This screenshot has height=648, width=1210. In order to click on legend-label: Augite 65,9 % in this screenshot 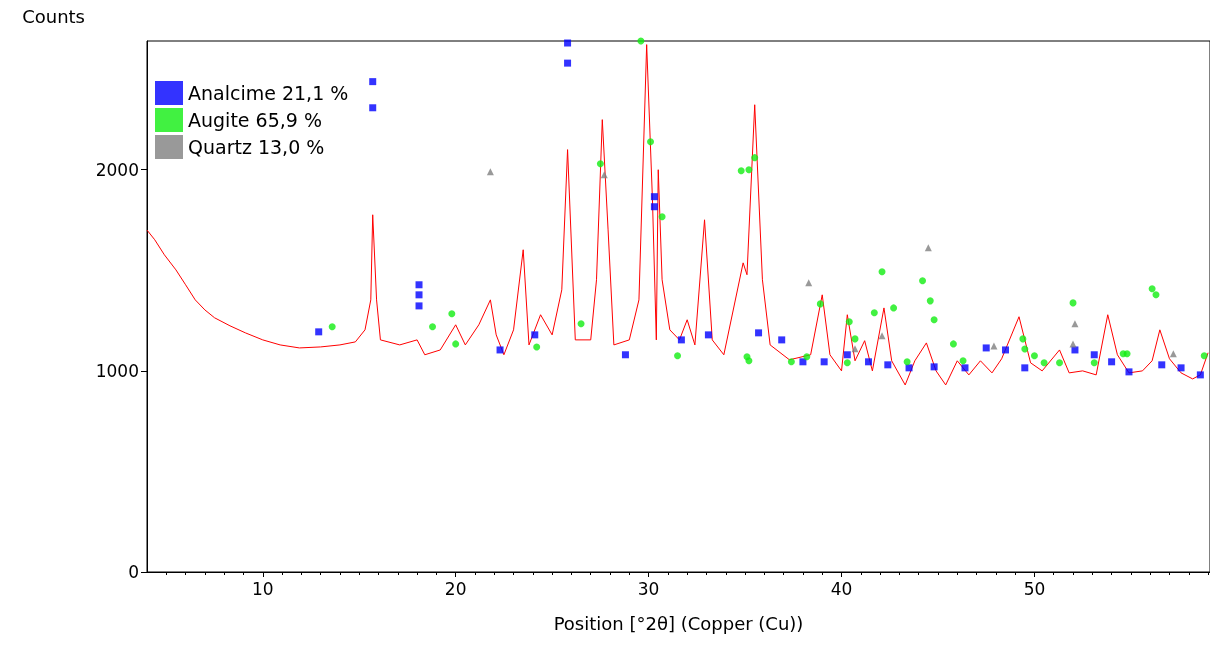, I will do `click(255, 120)`.